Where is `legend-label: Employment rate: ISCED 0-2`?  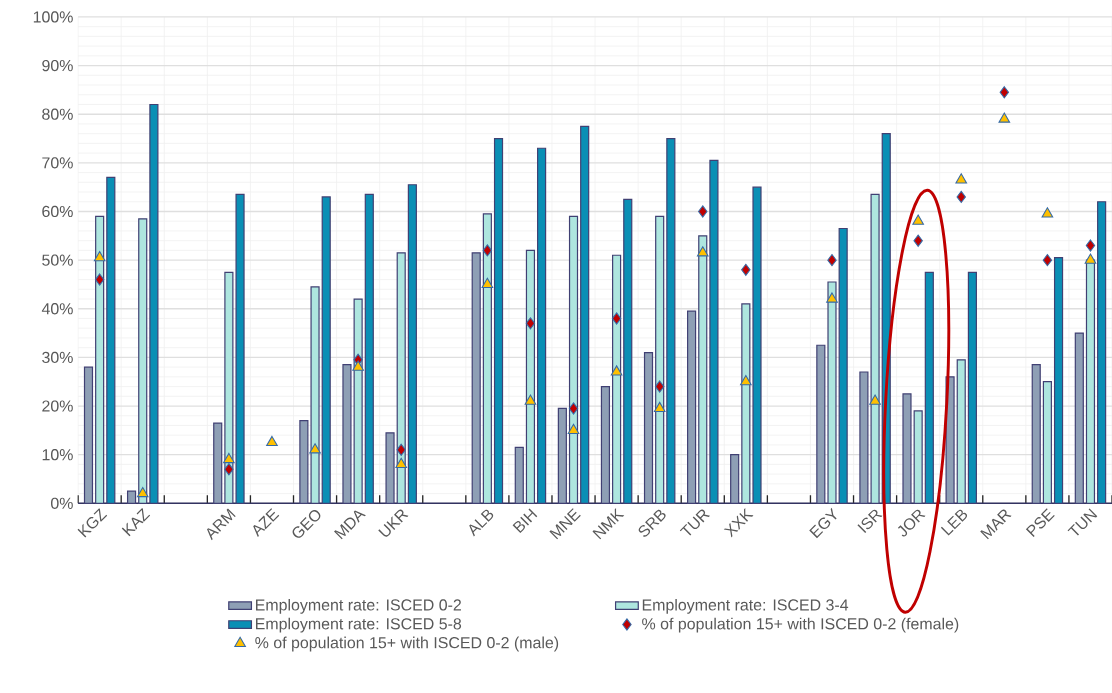 legend-label: Employment rate: ISCED 0-2 is located at coordinates (358, 606).